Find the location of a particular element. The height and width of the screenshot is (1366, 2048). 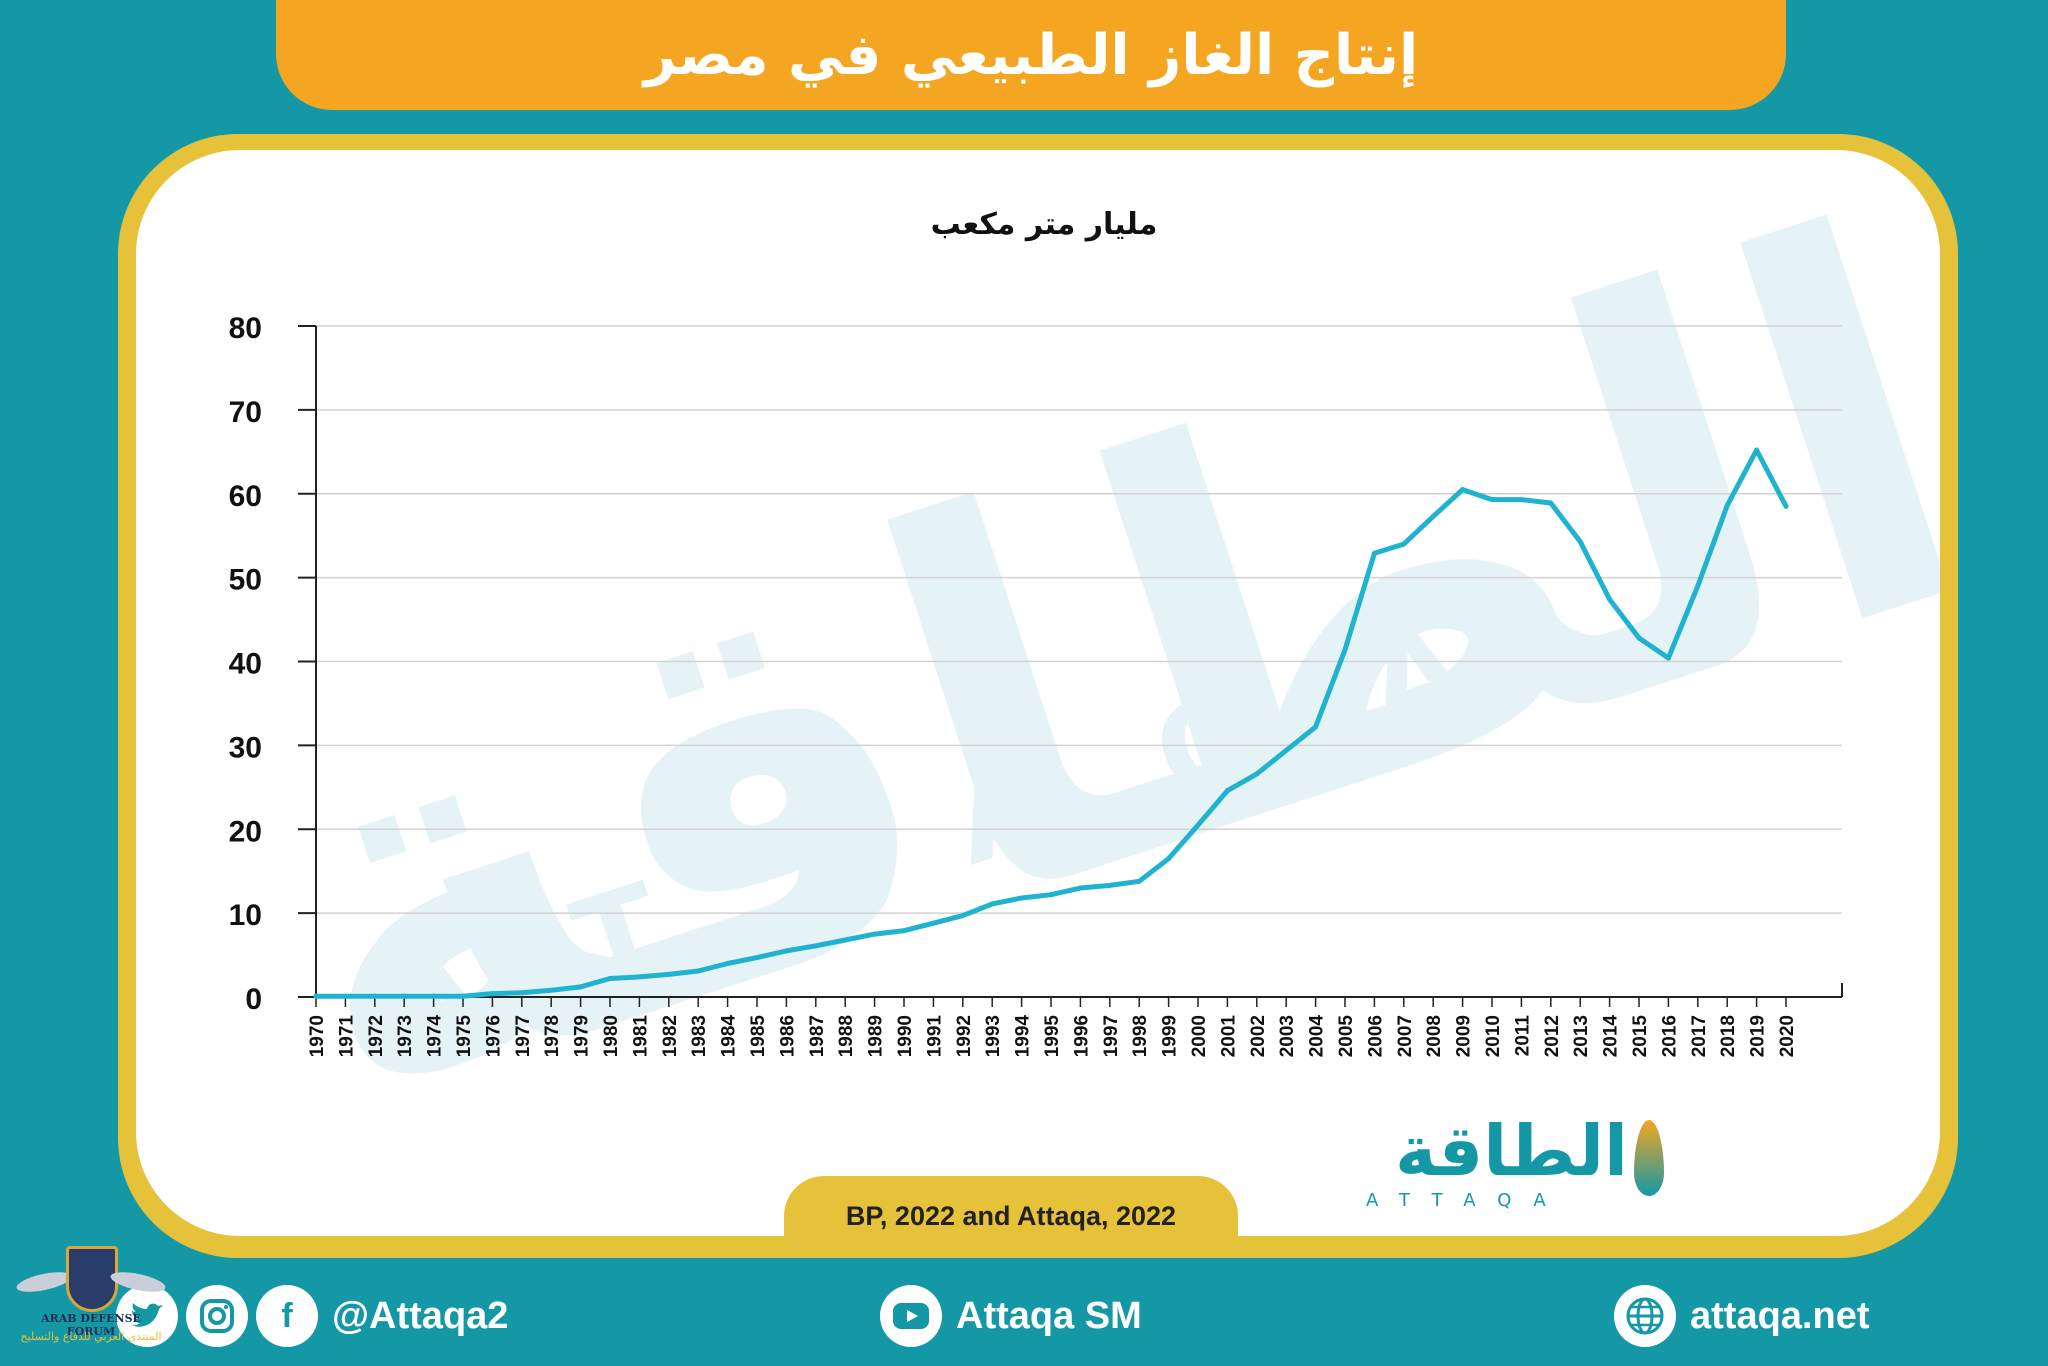

x-tick-label-2008: 2008 is located at coordinates (1434, 1036).